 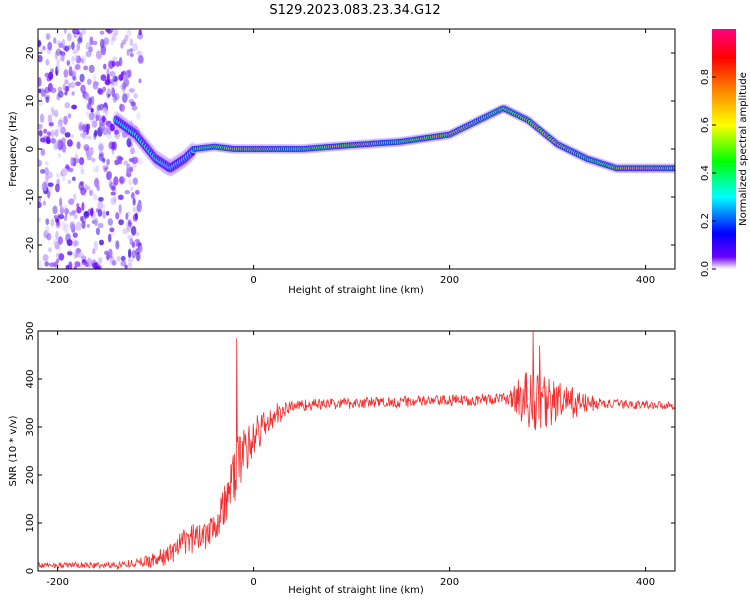 What do you see at coordinates (356, 290) in the screenshot?
I see `spectrogram-xlabel: Height of straight line (km)` at bounding box center [356, 290].